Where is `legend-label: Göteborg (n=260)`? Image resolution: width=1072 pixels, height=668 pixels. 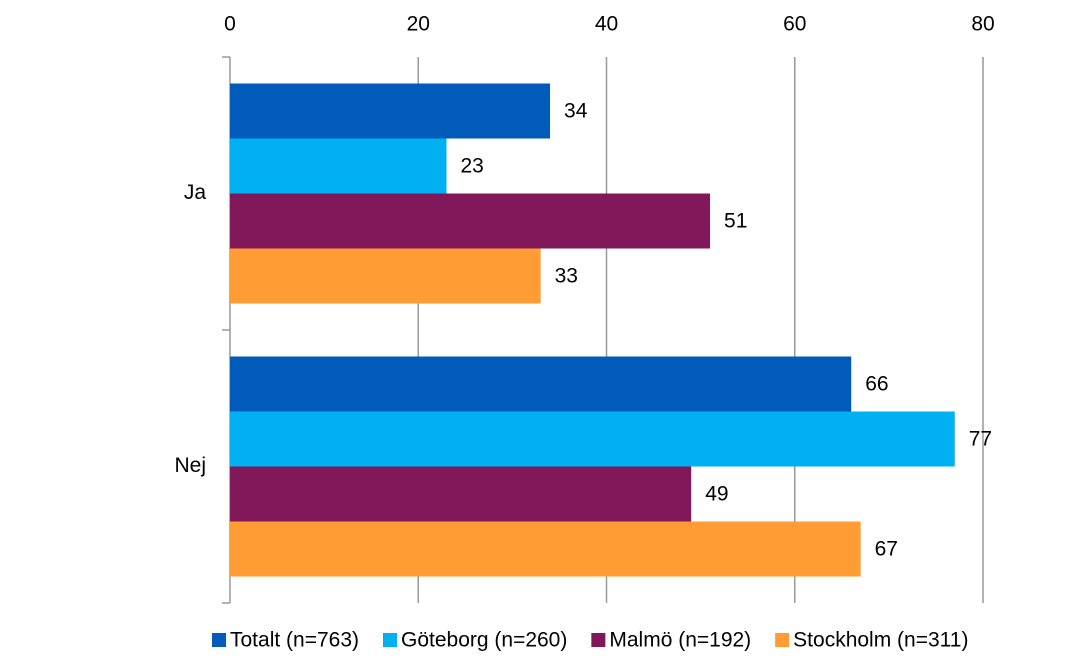 legend-label: Göteborg (n=260) is located at coordinates (484, 640).